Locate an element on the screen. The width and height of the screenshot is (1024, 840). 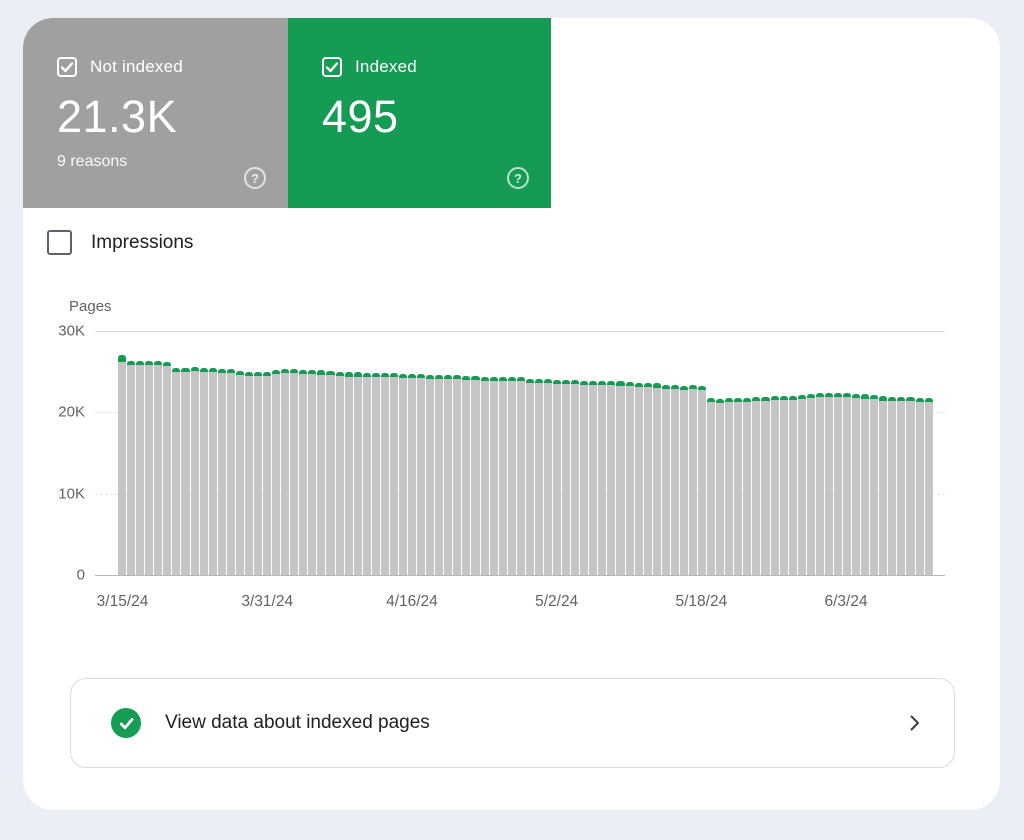
impressions-toggle: Impressions is located at coordinates (120, 242).